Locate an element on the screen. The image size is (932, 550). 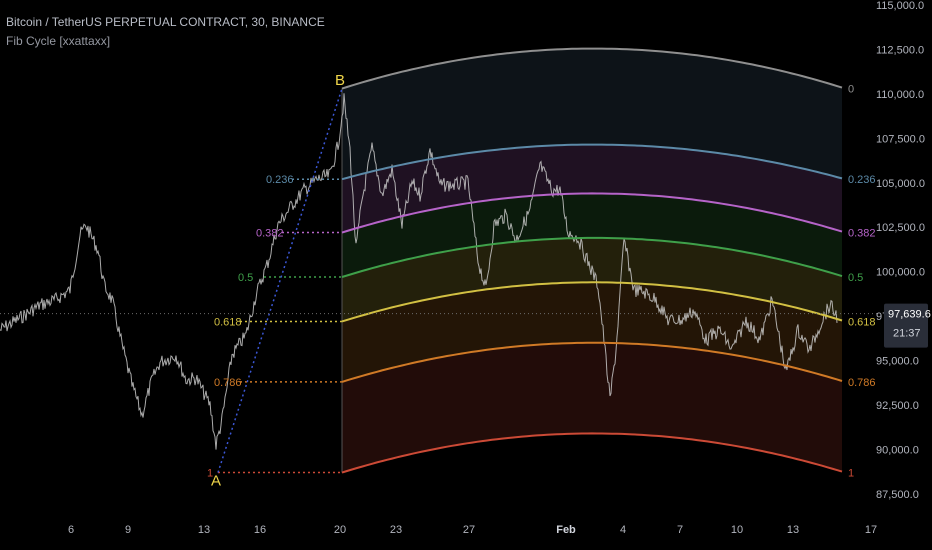
fib-arc-0.382 is located at coordinates (592, 213).